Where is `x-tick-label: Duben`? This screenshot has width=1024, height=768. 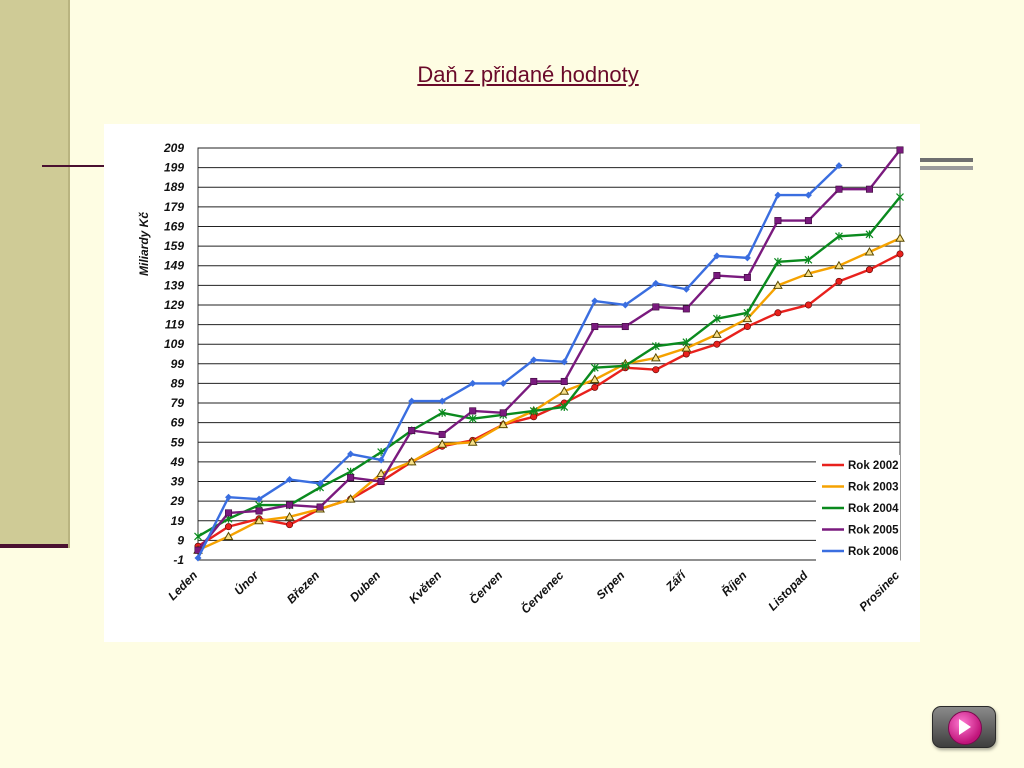 x-tick-label: Duben is located at coordinates (365, 586).